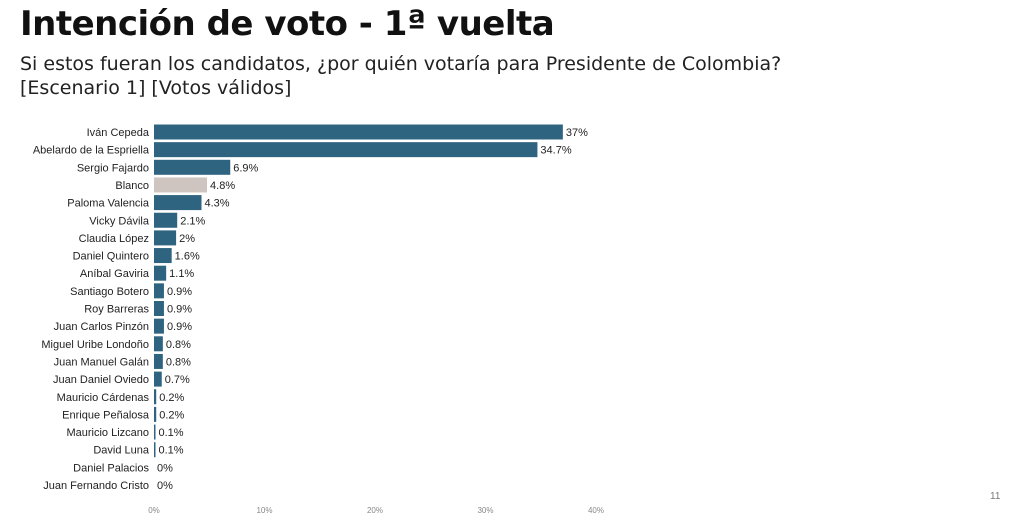 The image size is (1024, 520). Describe the element at coordinates (108, 204) in the screenshot. I see `category-label: Paloma Valencia` at that location.